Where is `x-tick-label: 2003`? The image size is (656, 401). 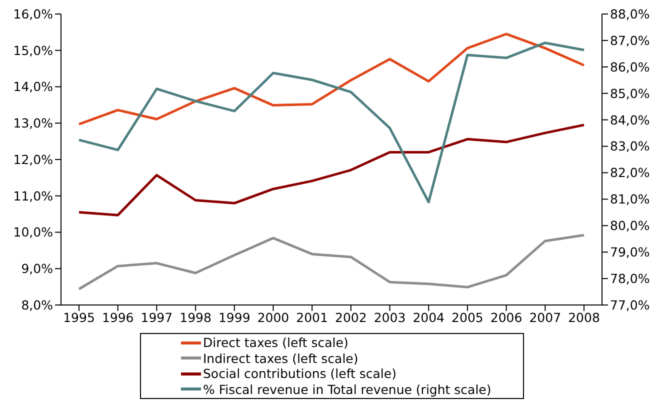 x-tick-label: 2003 is located at coordinates (390, 317).